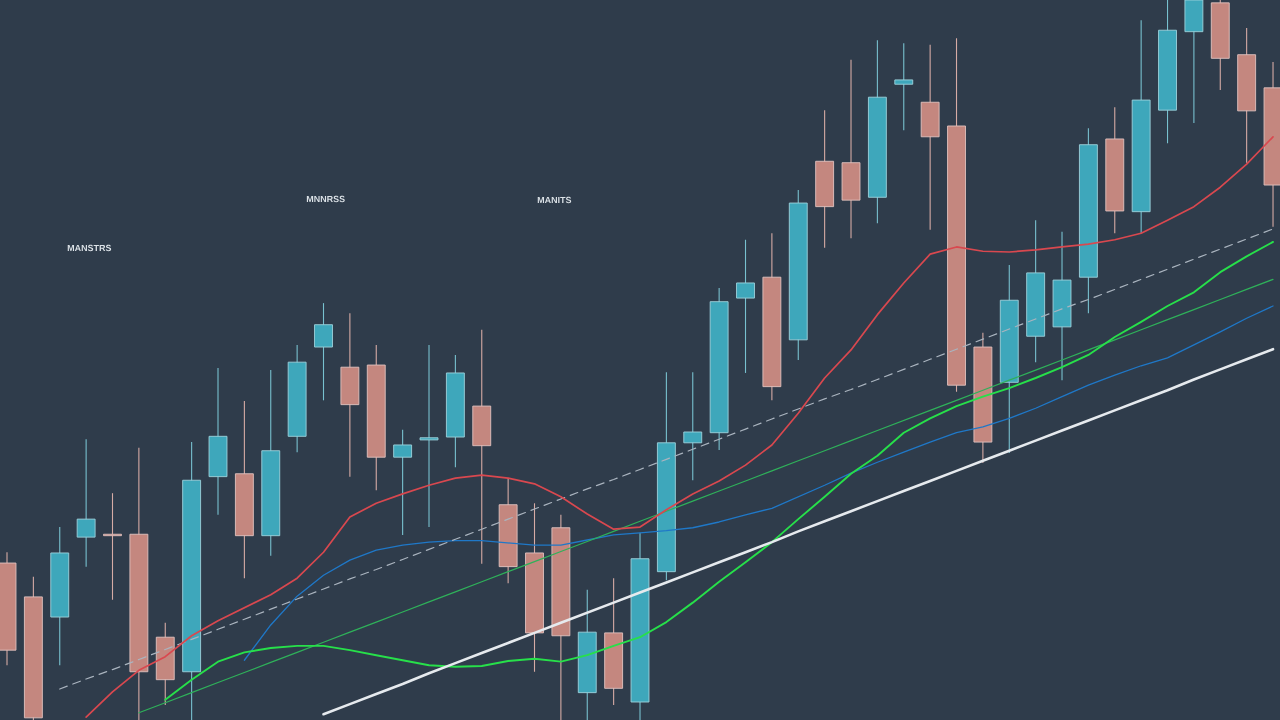 The height and width of the screenshot is (720, 1280). What do you see at coordinates (554, 200) in the screenshot?
I see `annotation: MANITS` at bounding box center [554, 200].